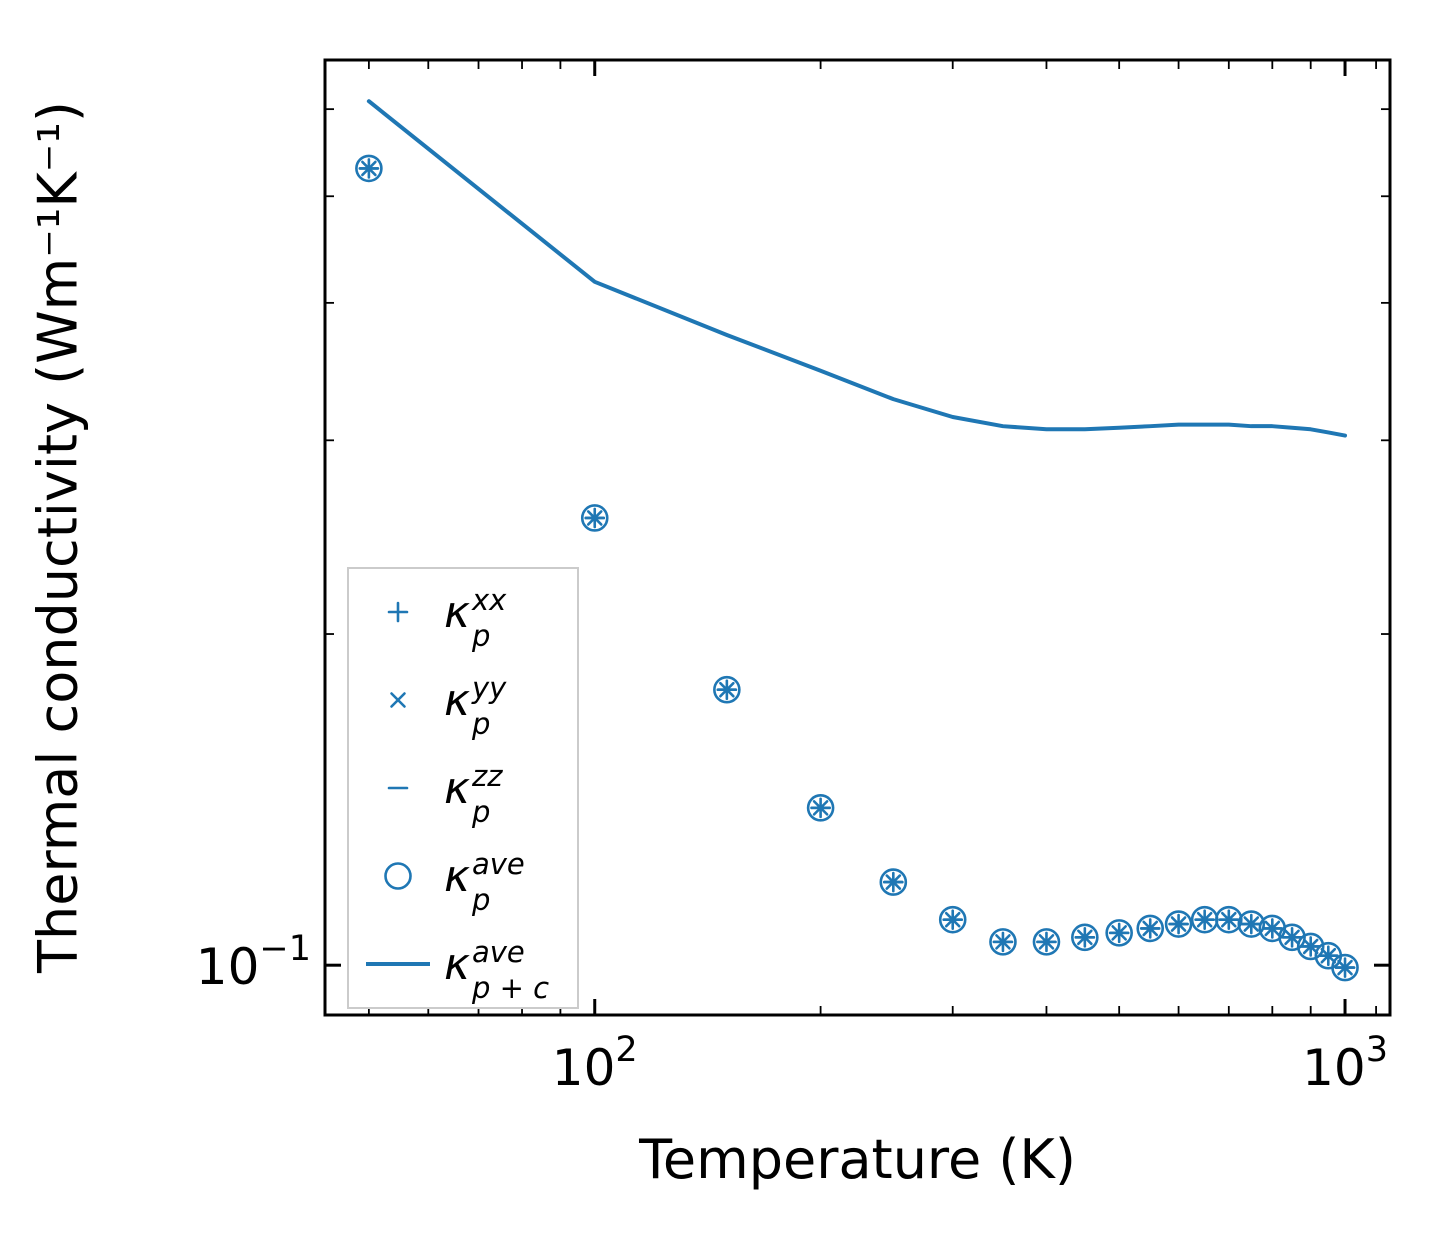  What do you see at coordinates (489, 600) in the screenshot?
I see `legend-label-superscript: xx` at bounding box center [489, 600].